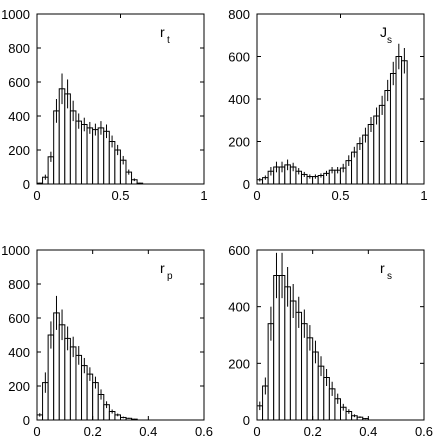 The width and height of the screenshot is (438, 438). I want to click on panel-label: J, so click(383, 32).